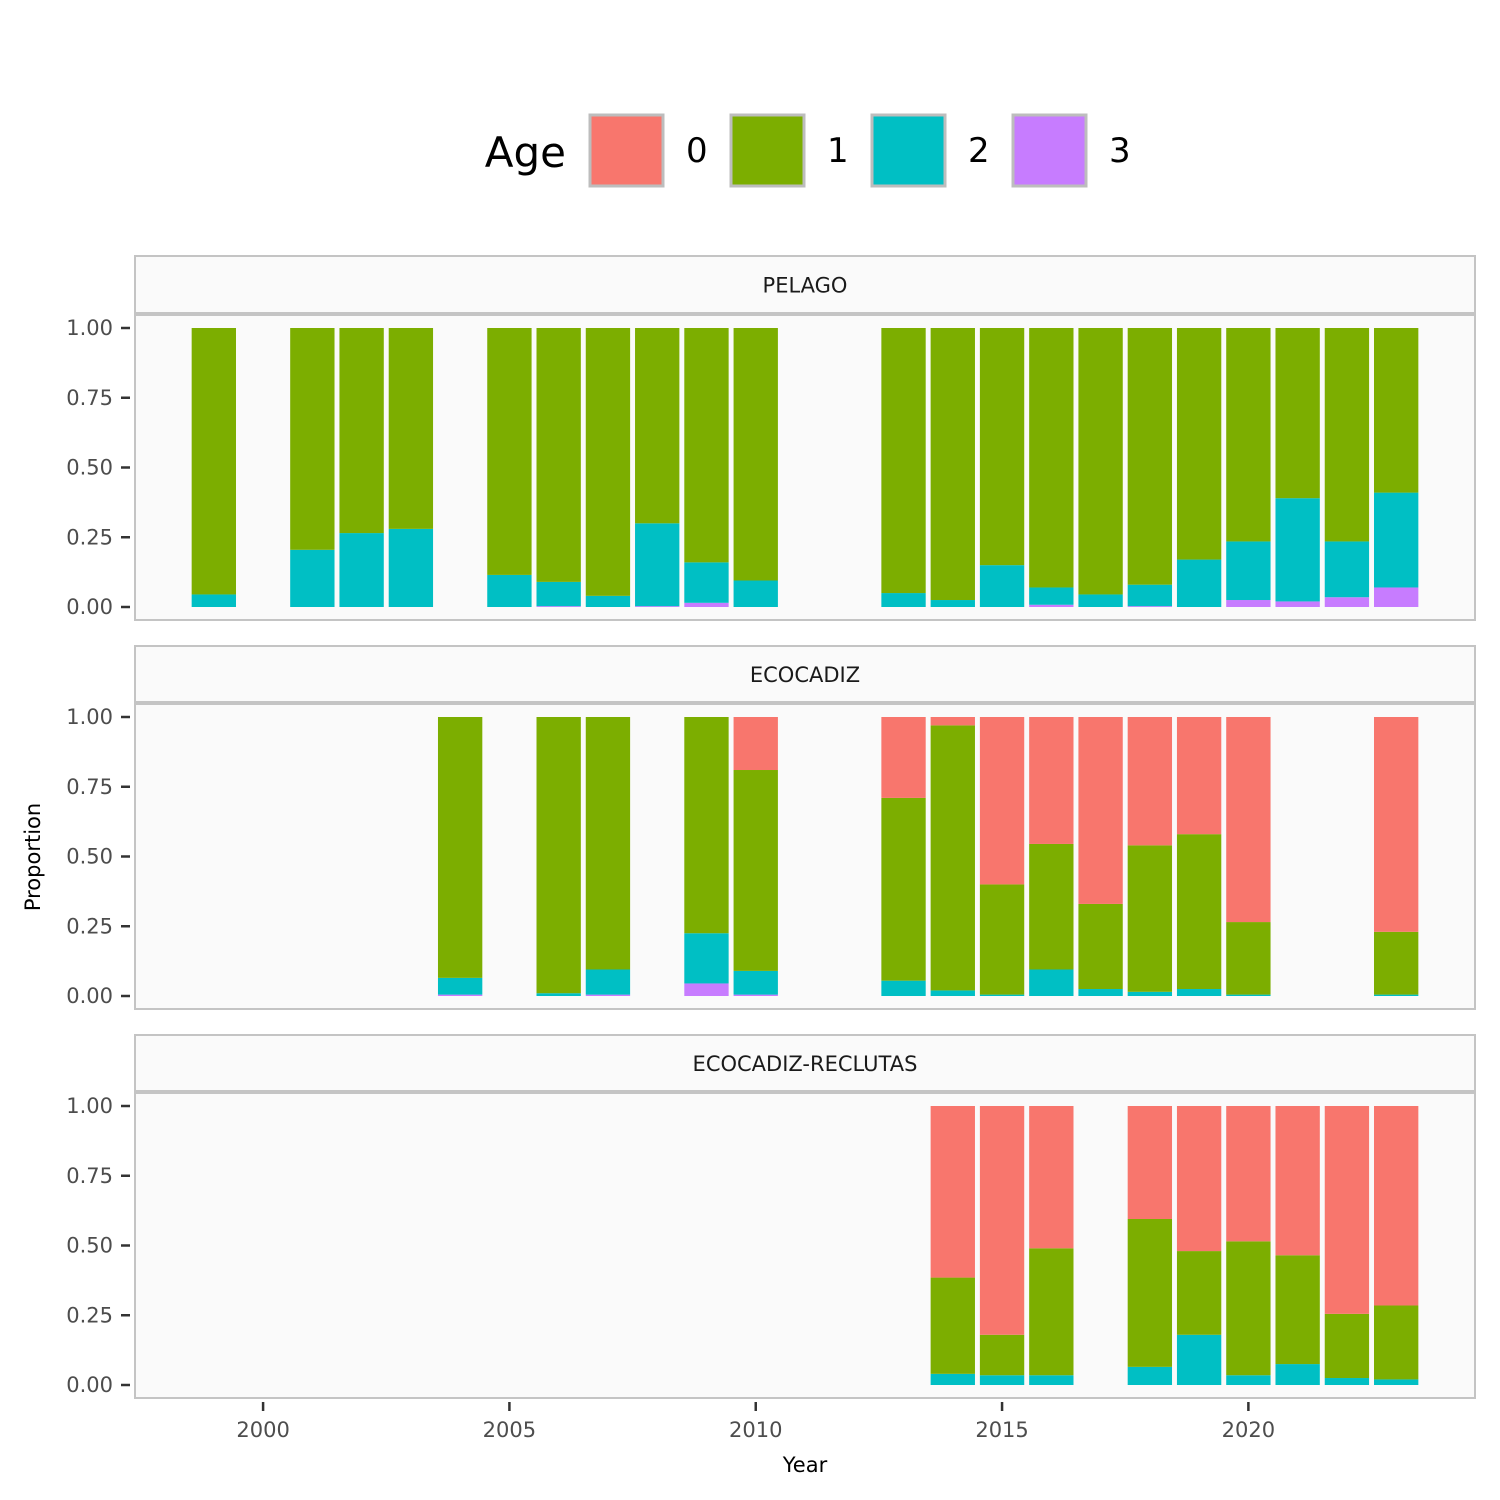 This screenshot has height=1500, width=1500. I want to click on x-tick-label: 2010, so click(755, 1430).